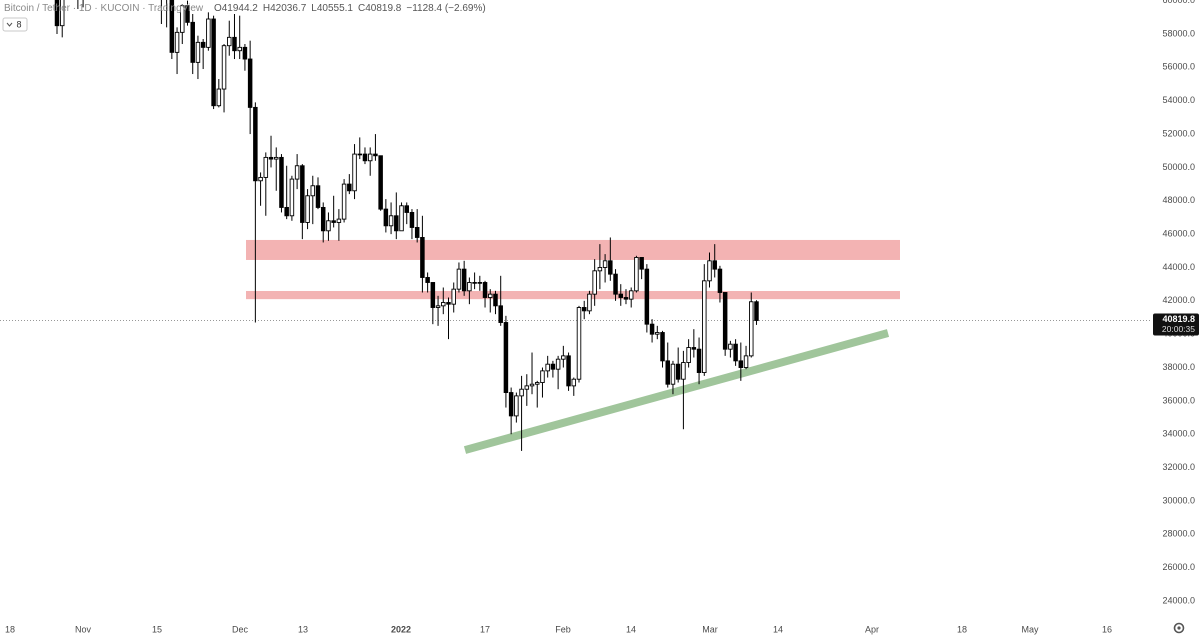  I want to click on y-tick-label: 60000.0, so click(1178, 2).